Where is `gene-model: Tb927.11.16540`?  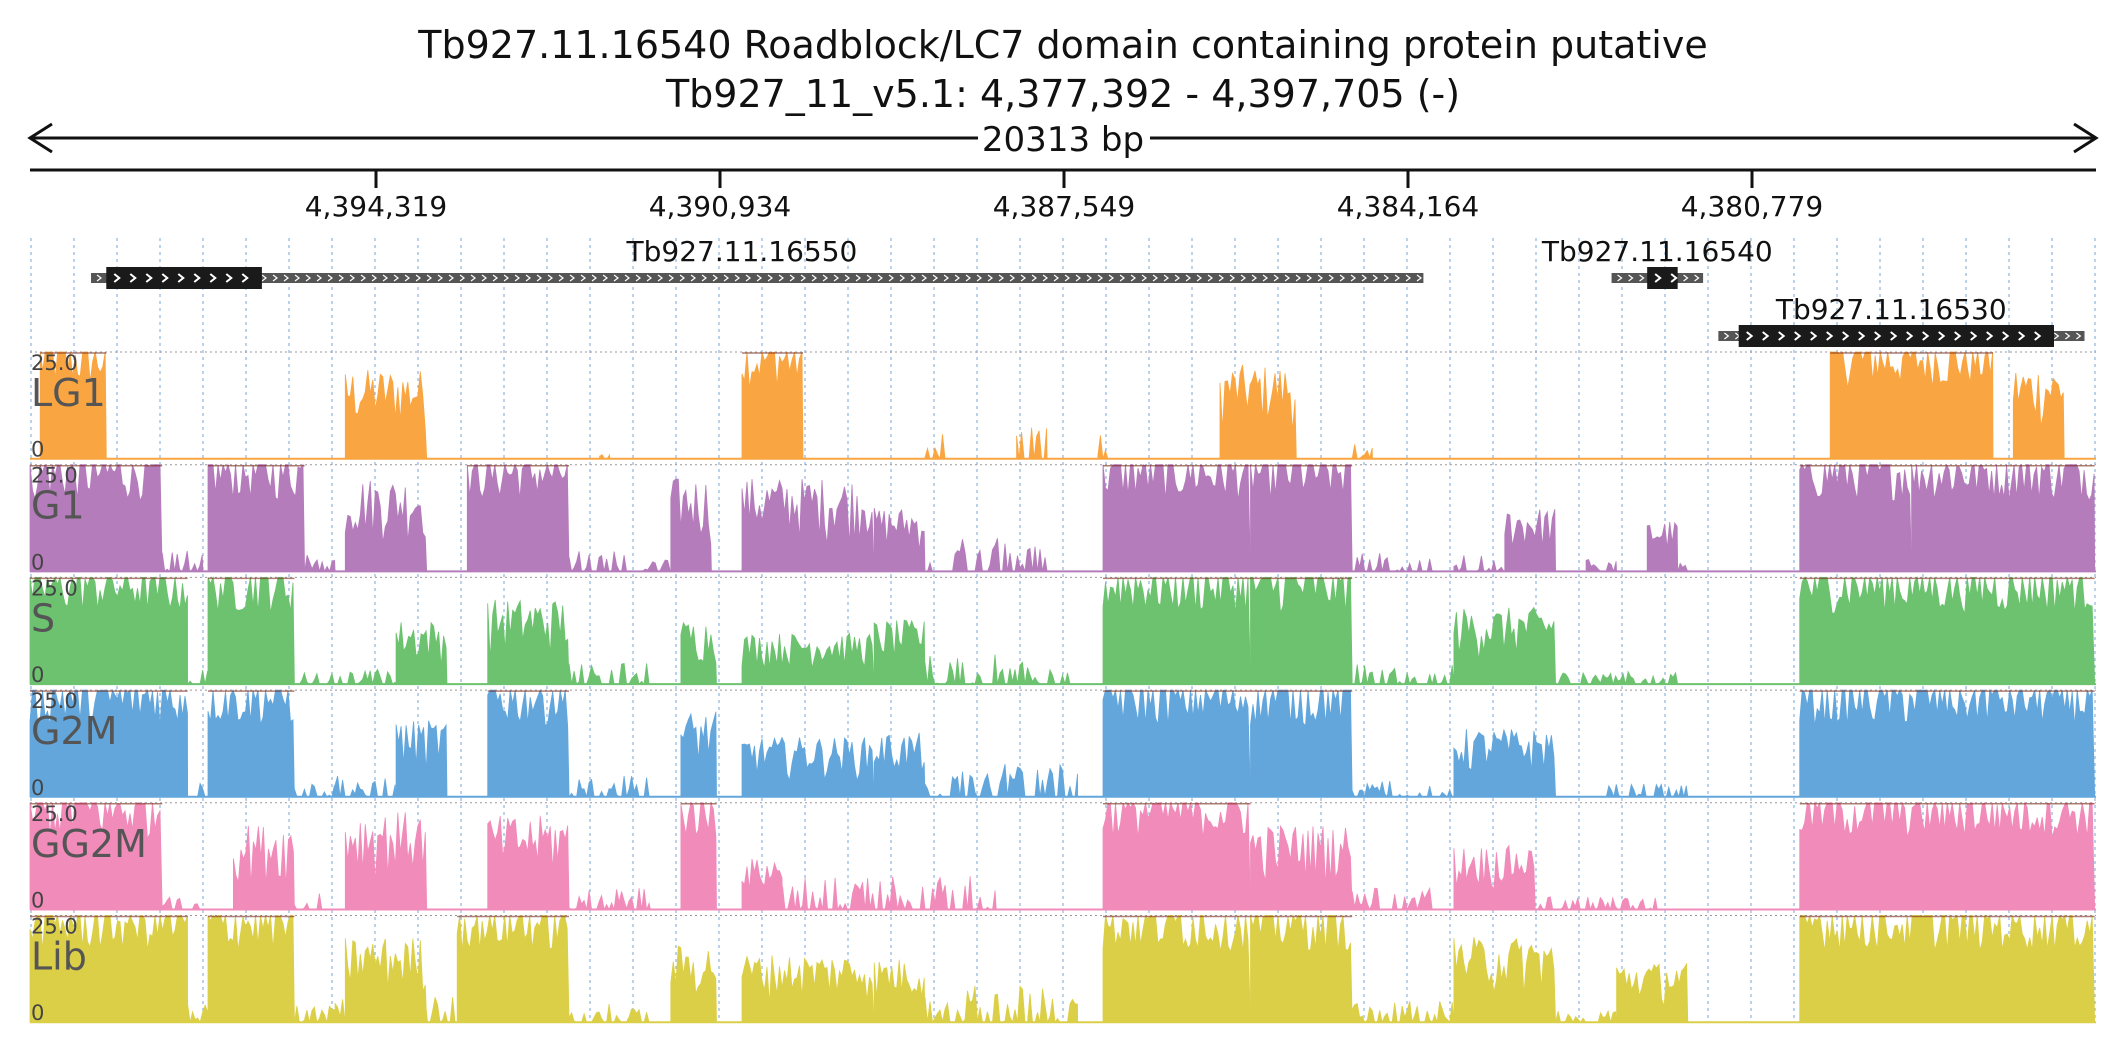 gene-model: Tb927.11.16540 is located at coordinates (1657, 262).